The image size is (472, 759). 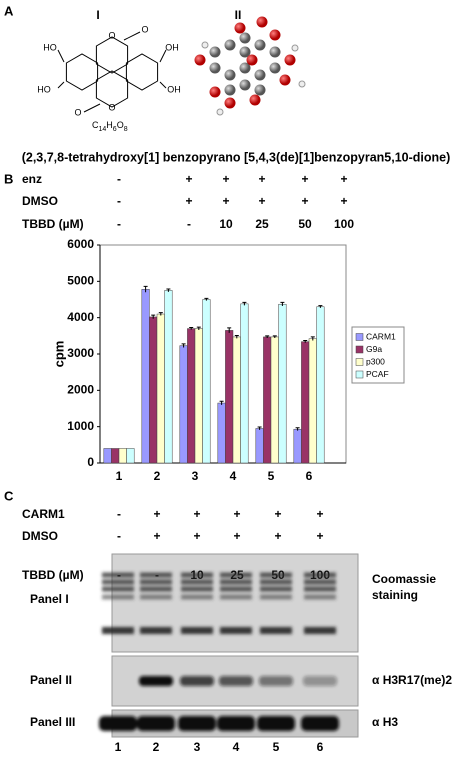 What do you see at coordinates (309, 476) in the screenshot?
I see `x-tick-label: 6` at bounding box center [309, 476].